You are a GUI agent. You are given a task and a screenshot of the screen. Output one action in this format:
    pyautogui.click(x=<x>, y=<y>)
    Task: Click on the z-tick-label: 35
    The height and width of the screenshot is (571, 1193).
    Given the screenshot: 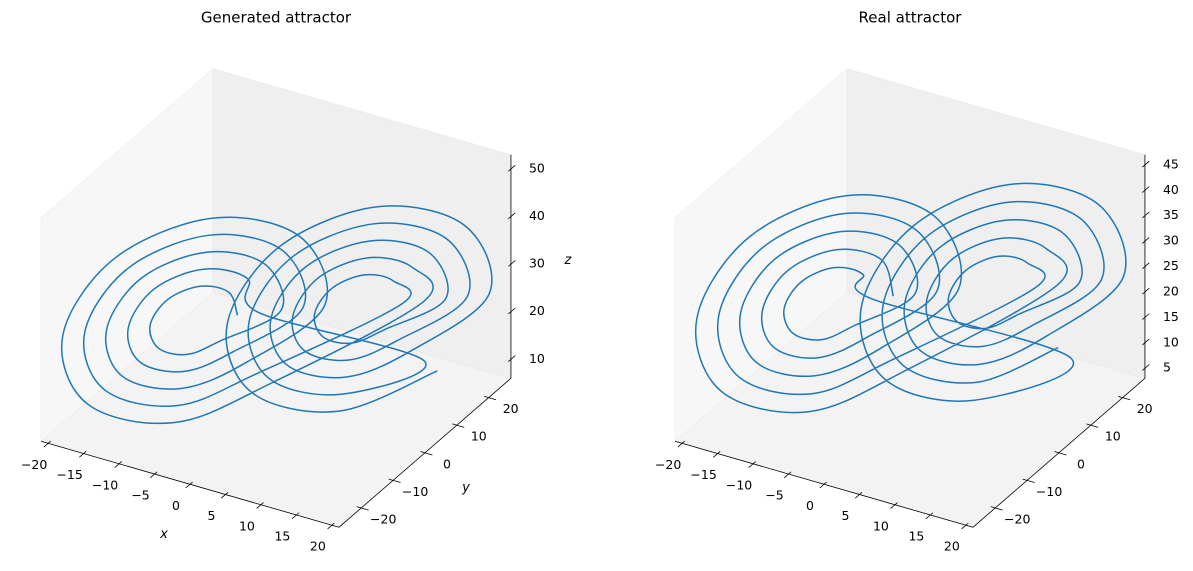 What is the action you would take?
    pyautogui.click(x=1171, y=214)
    